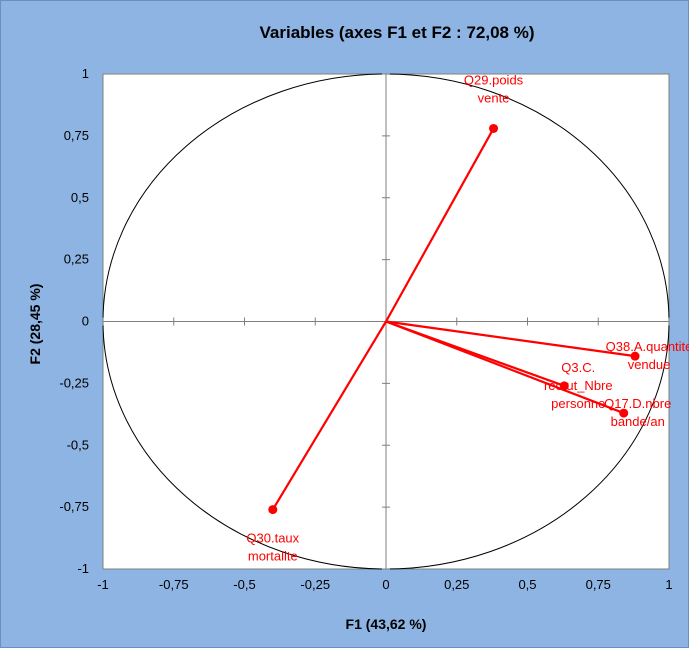 Image resolution: width=689 pixels, height=649 pixels. I want to click on point-label: Q3.C. recrut_Nbre personne, so click(578, 385).